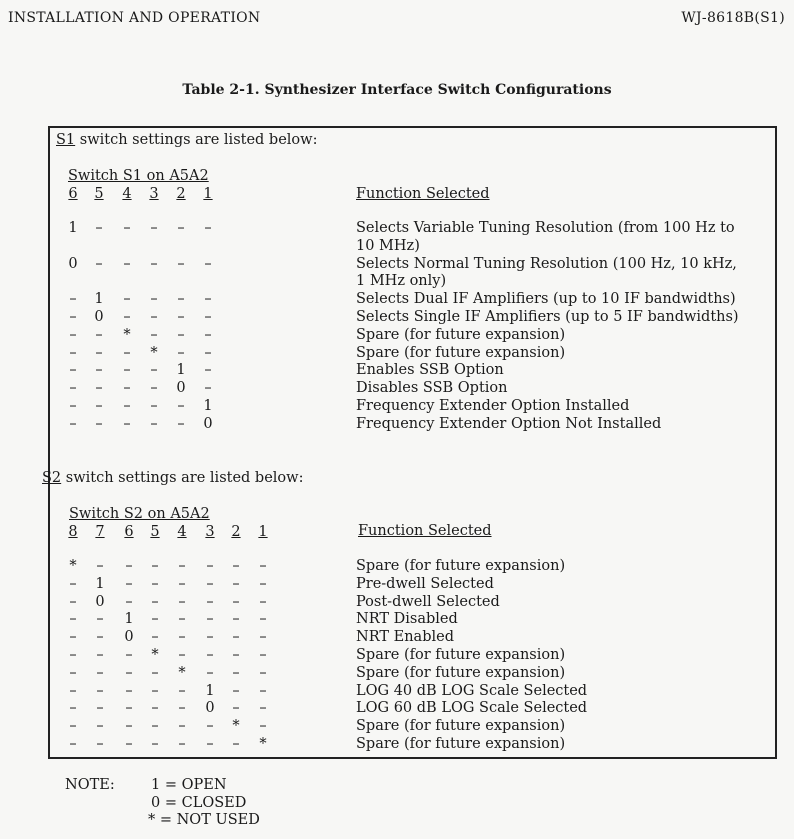  What do you see at coordinates (139, 514) in the screenshot?
I see `s2-switch-label: Switch S2 on A5A2` at bounding box center [139, 514].